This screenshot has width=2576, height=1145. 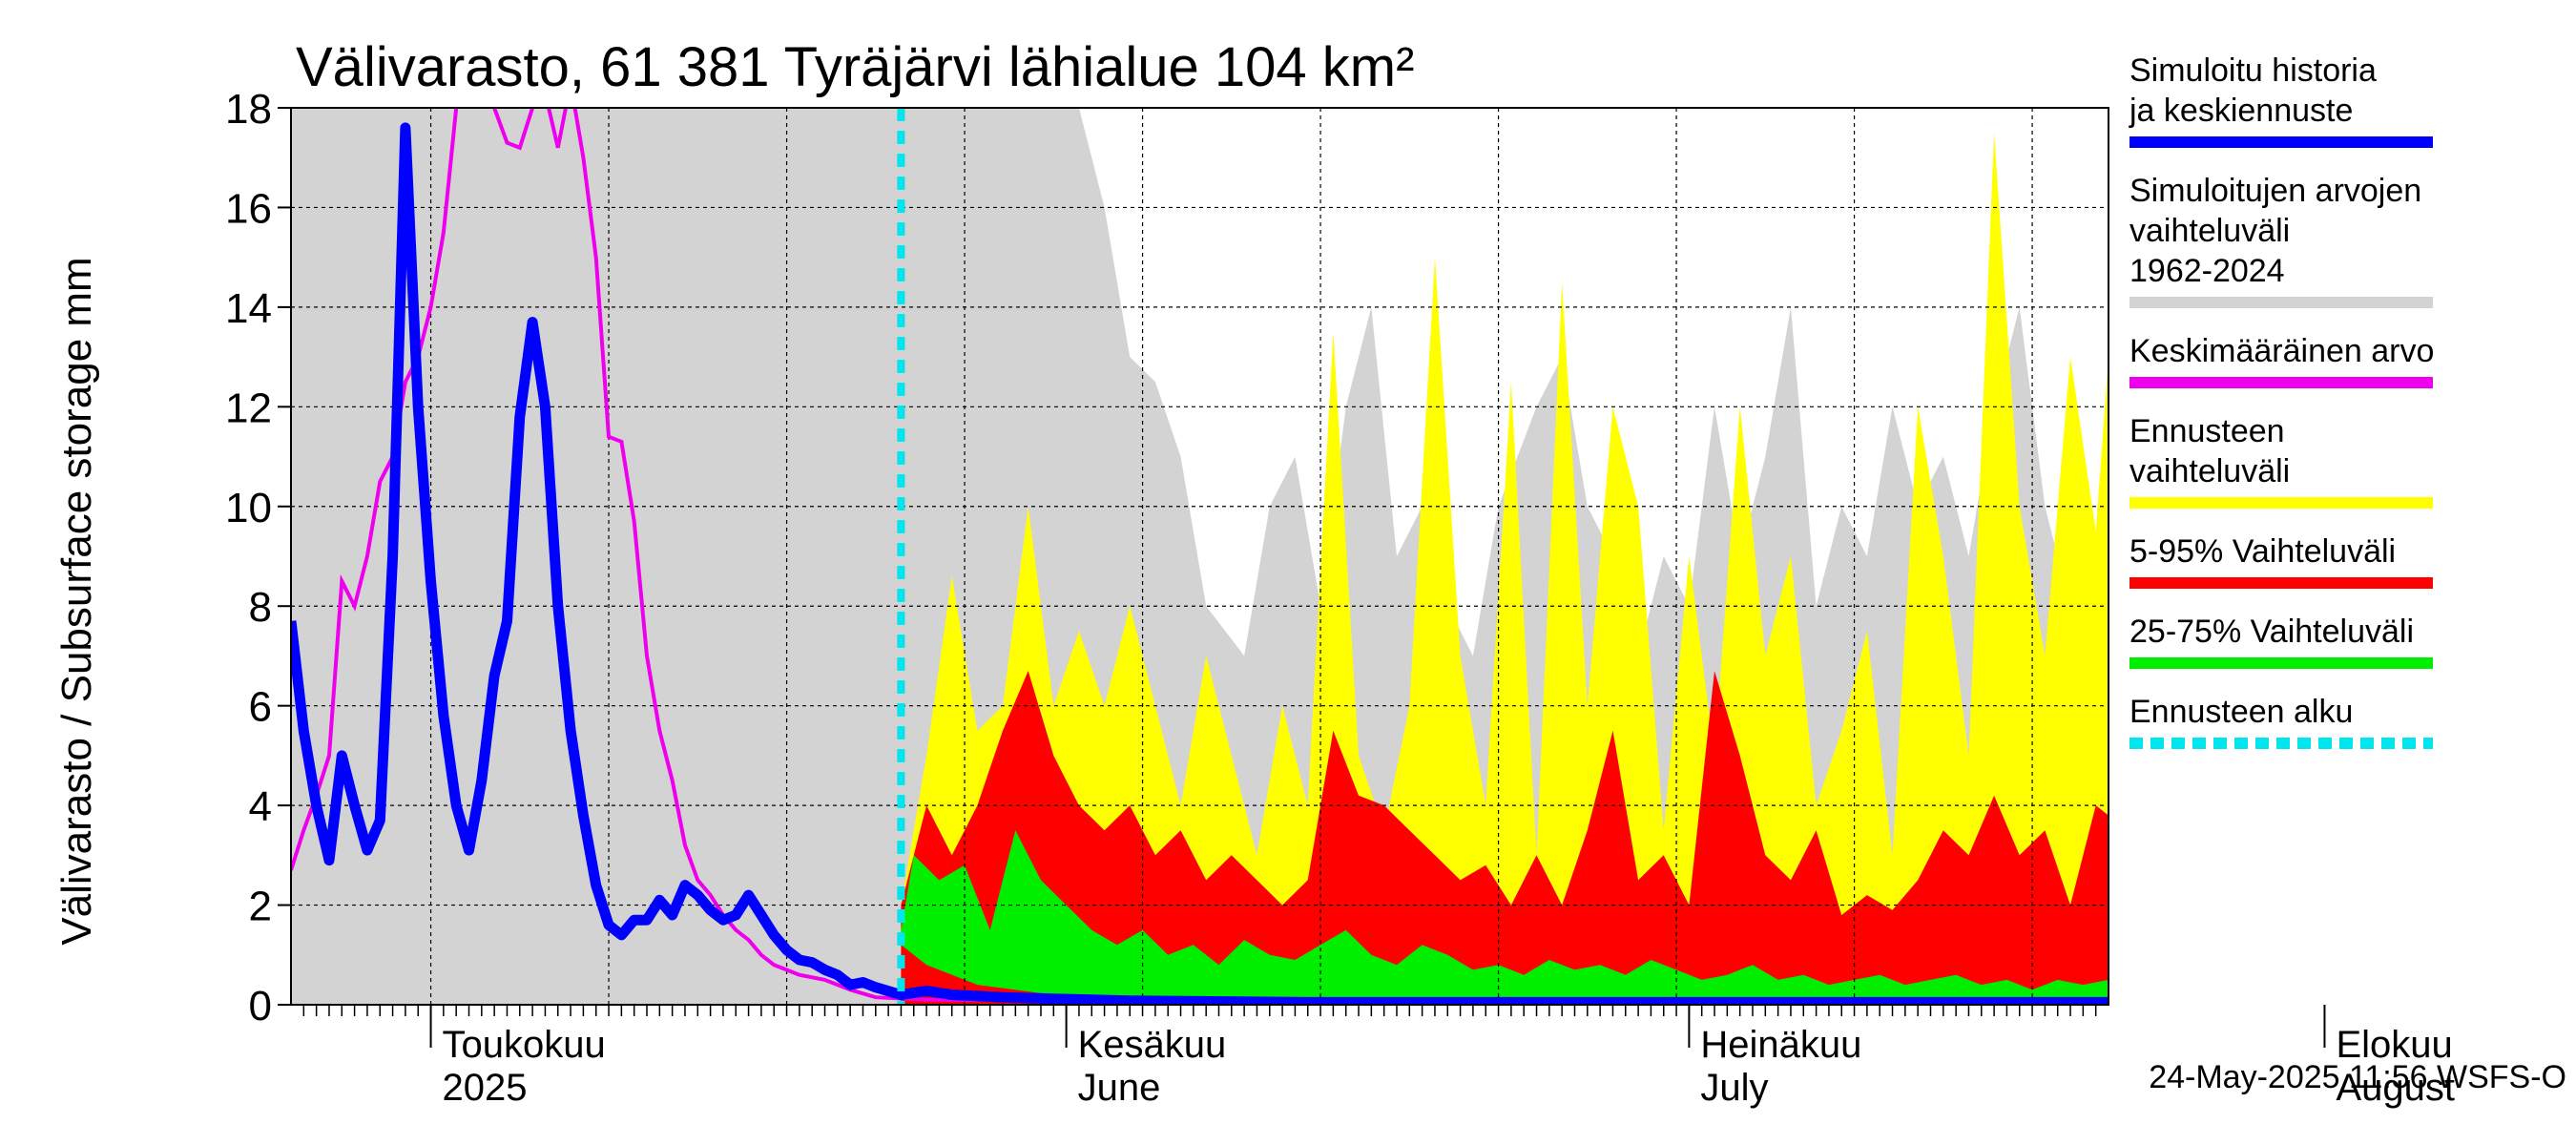 I want to click on month-sub-label: August, so click(x=2395, y=1088).